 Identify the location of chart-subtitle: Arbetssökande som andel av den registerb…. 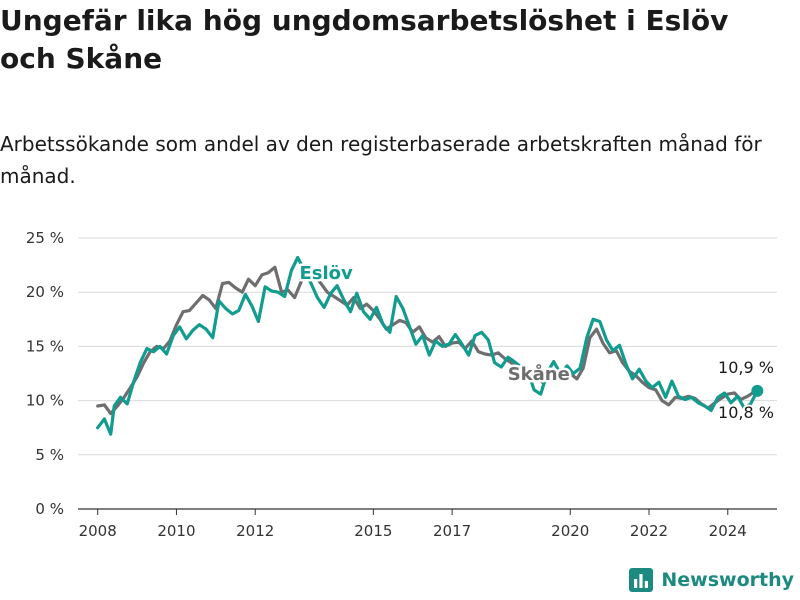
(381, 160).